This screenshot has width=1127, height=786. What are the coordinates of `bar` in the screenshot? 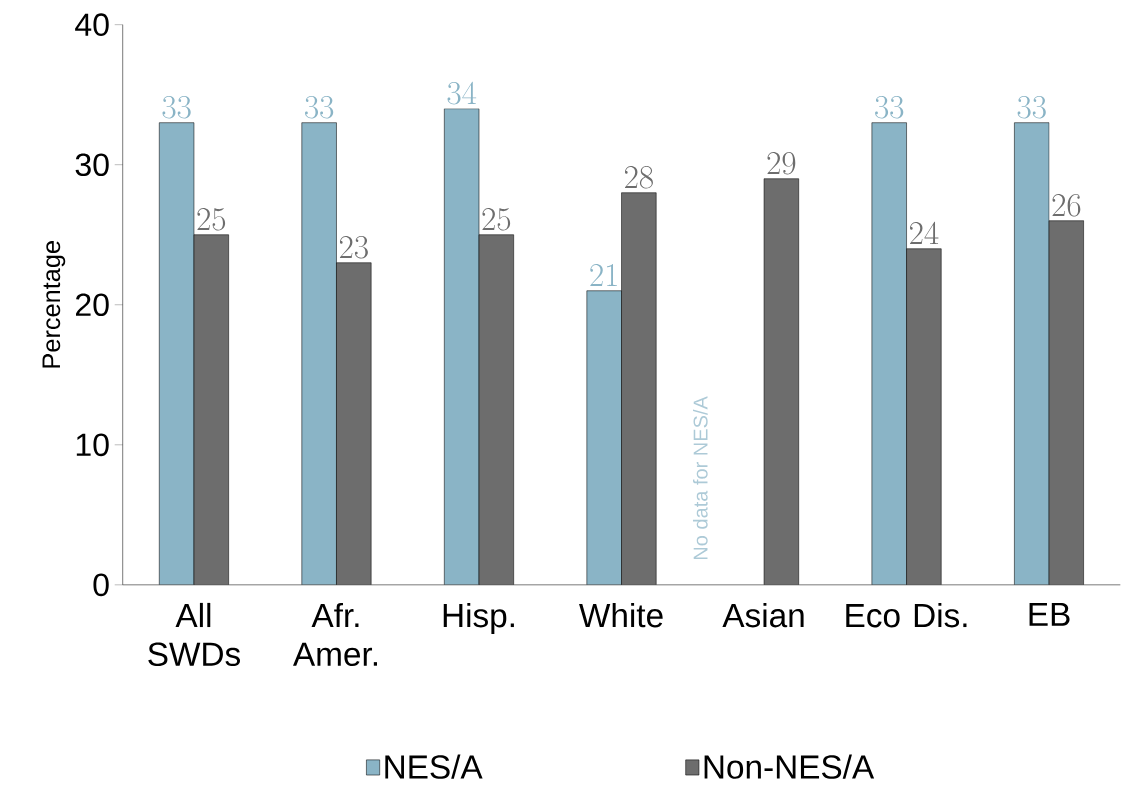 It's located at (781, 381).